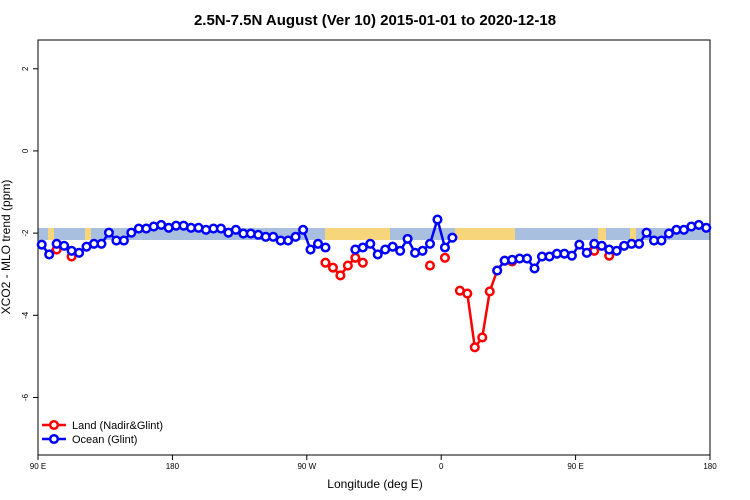 Image resolution: width=750 pixels, height=500 pixels. I want to click on y-tick-label: -6, so click(25, 397).